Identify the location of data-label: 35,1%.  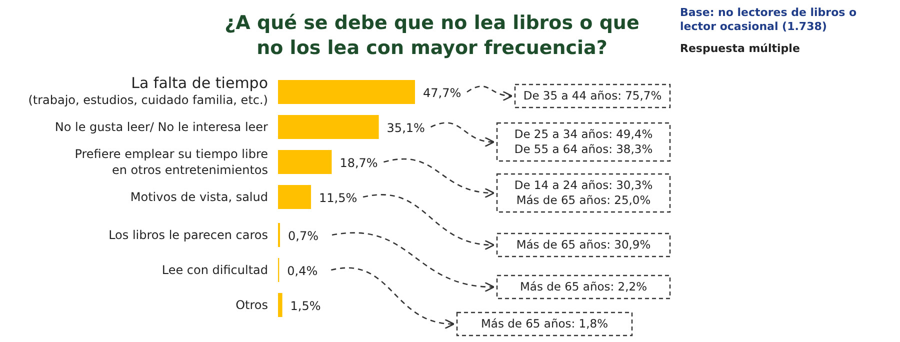
(405, 128).